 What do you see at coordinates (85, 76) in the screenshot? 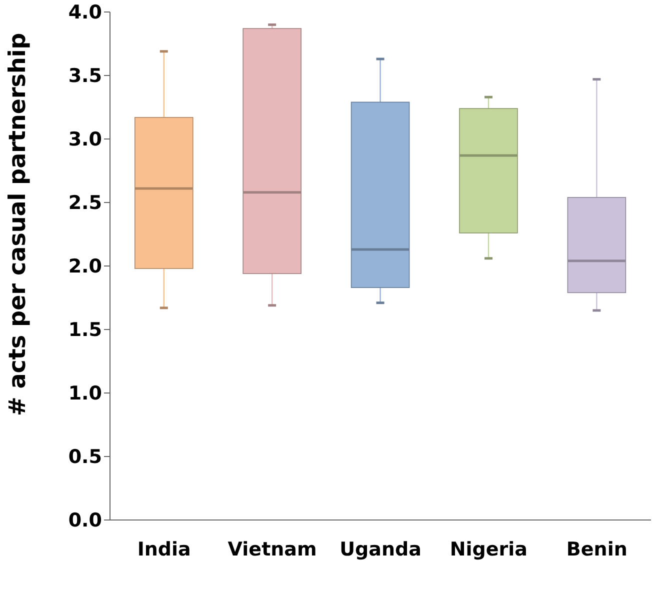
I see `y-tick-label: 3.5` at bounding box center [85, 76].